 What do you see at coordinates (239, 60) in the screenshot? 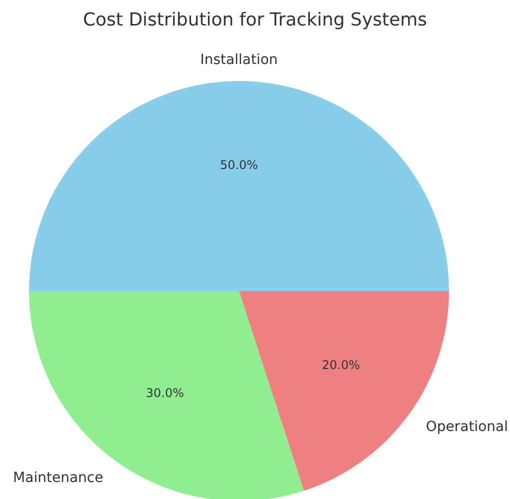
I see `slice-label: Installation` at bounding box center [239, 60].